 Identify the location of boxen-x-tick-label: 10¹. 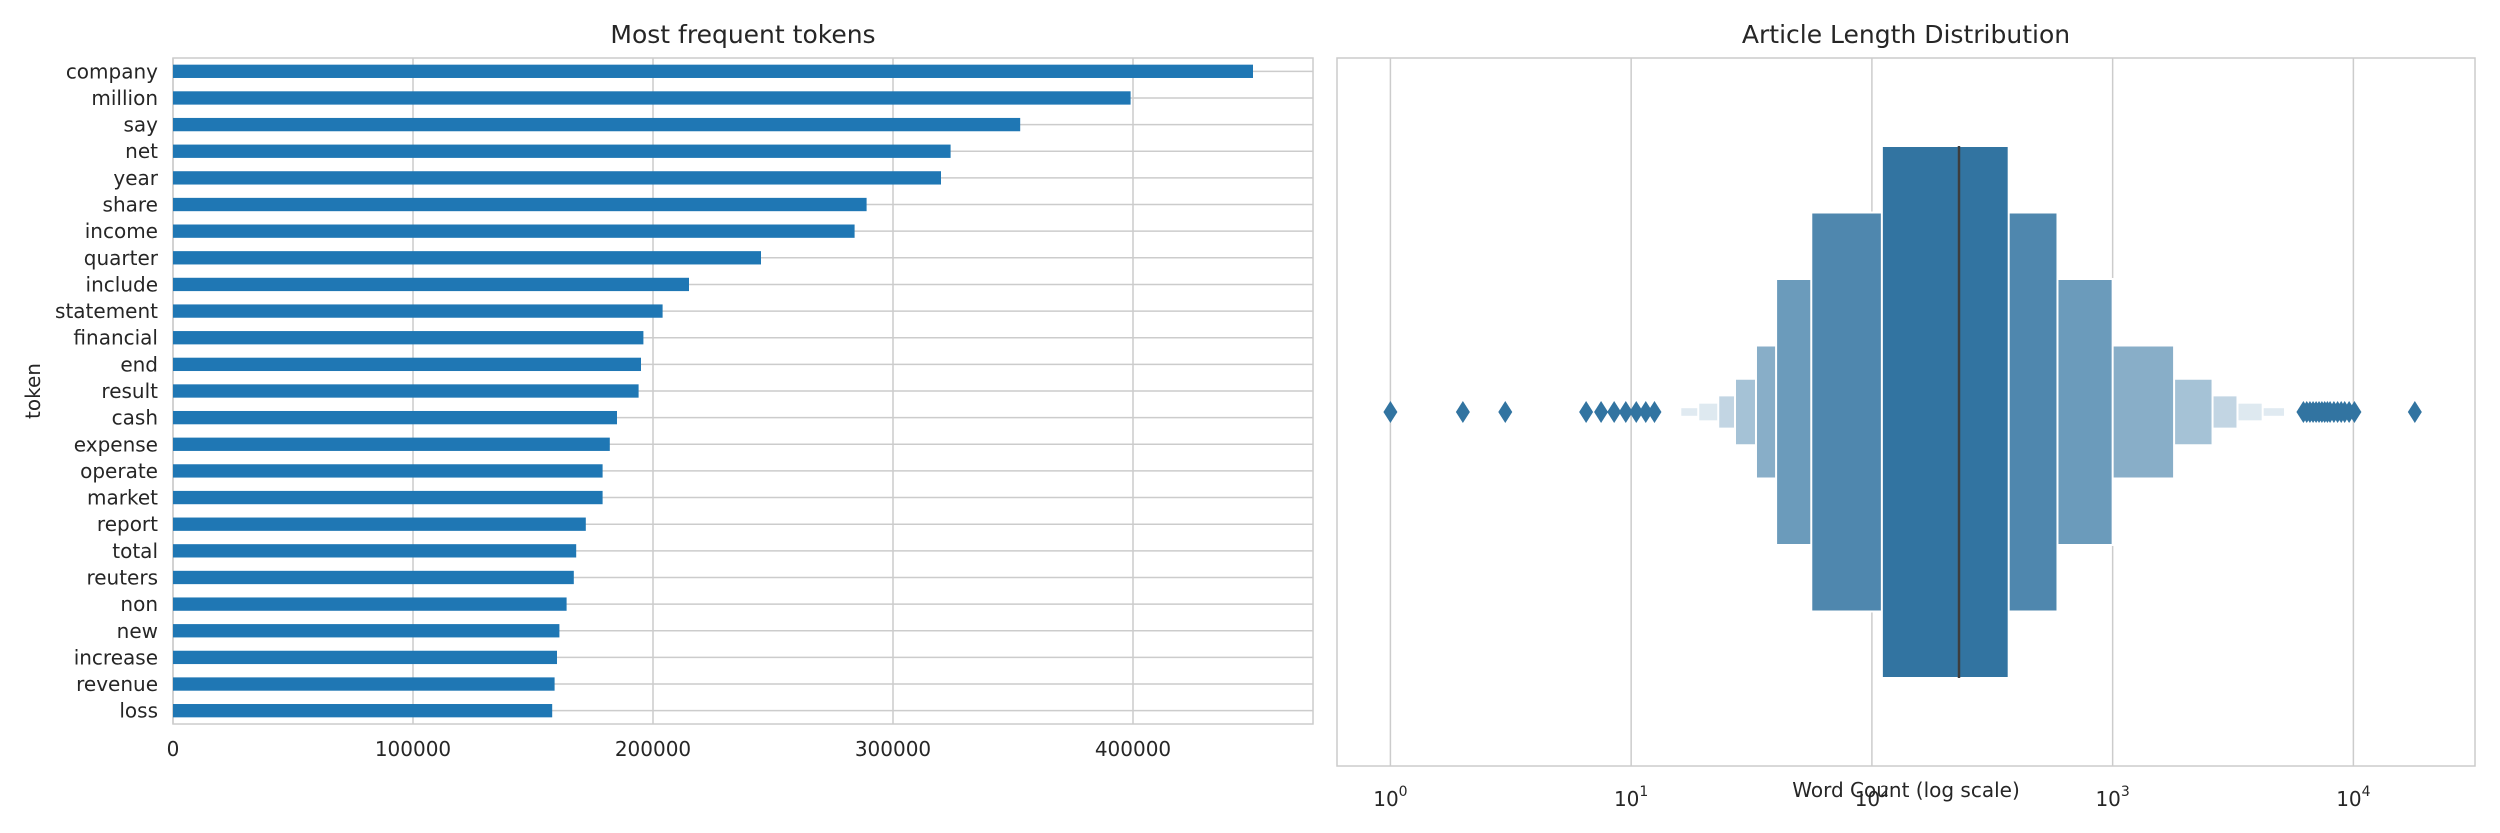
(1631, 797).